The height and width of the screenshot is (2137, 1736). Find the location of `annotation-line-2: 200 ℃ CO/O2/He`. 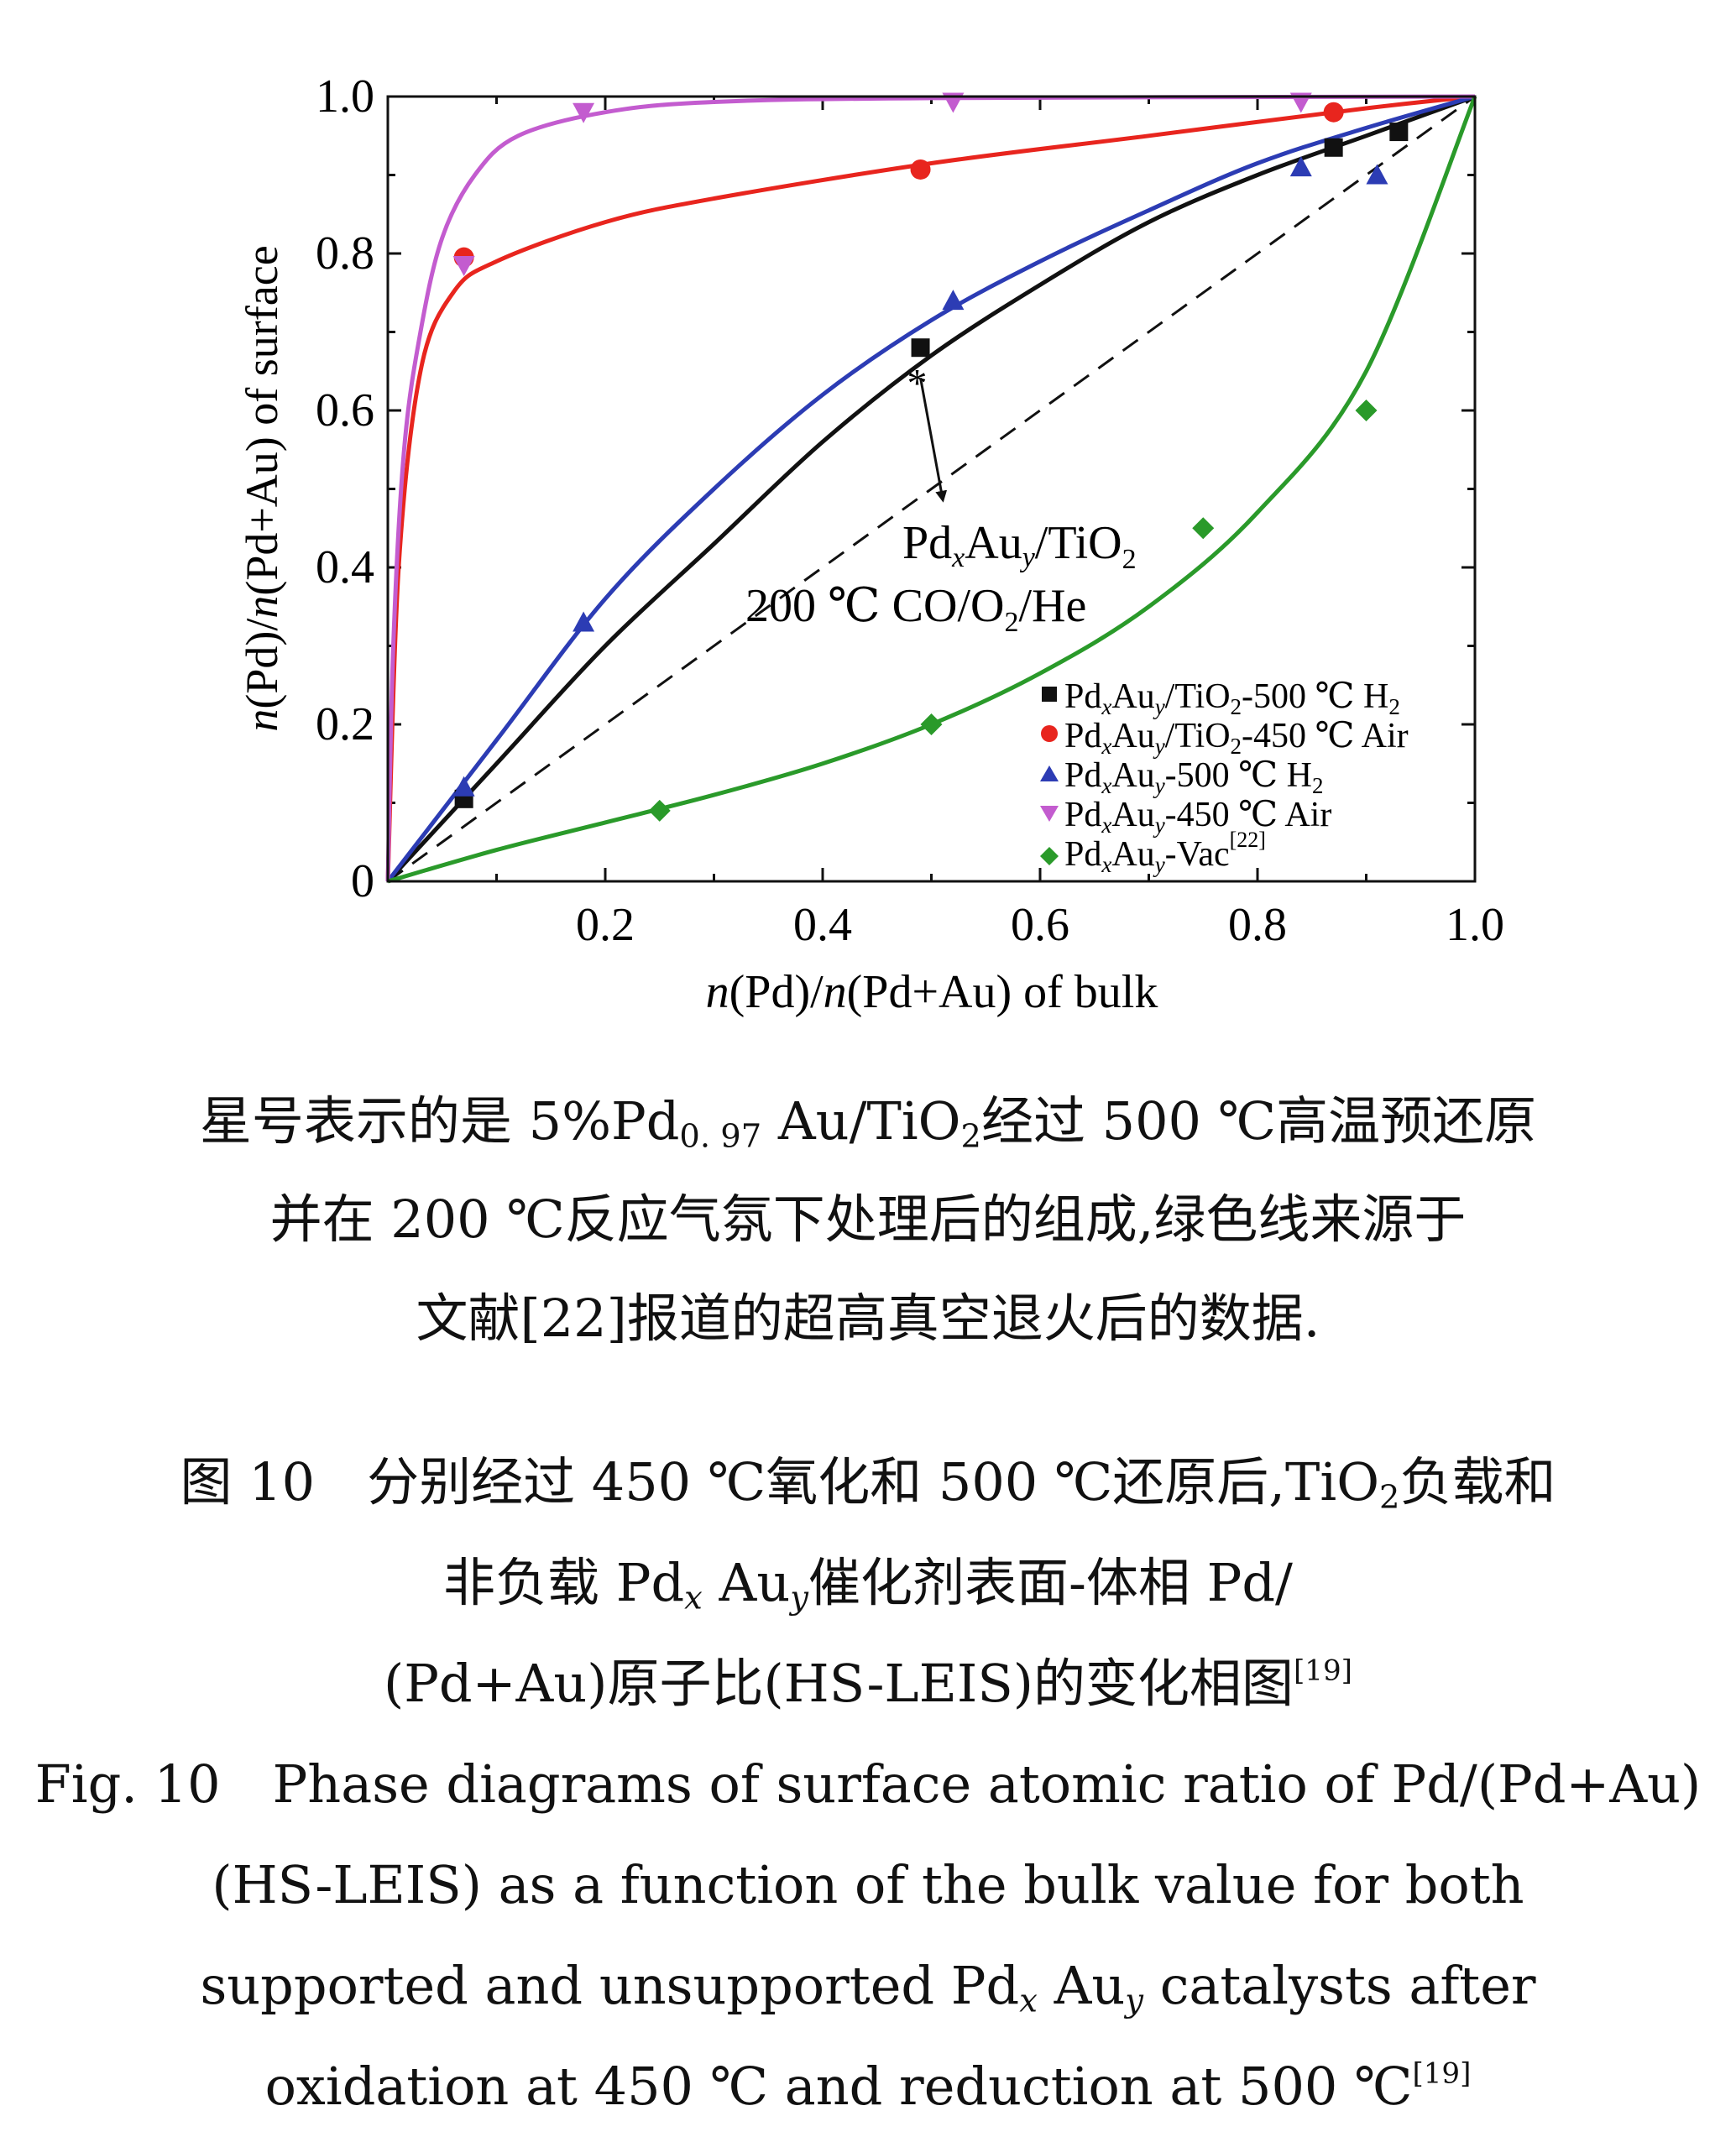

annotation-line-2: 200 ℃ CO/O2/He is located at coordinates (915, 609).